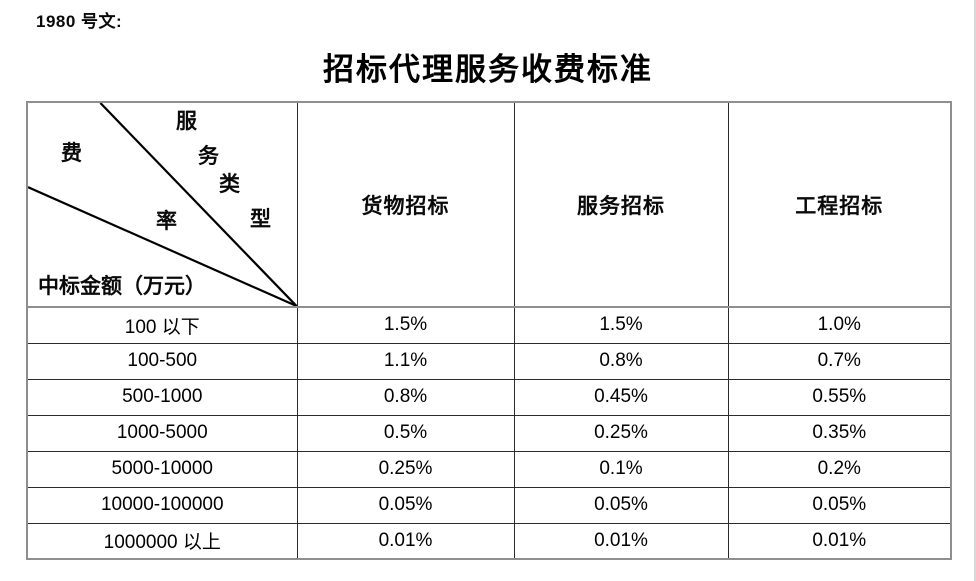 This screenshot has height=581, width=976. I want to click on table-row: 500-1000 0.8% 0.45% 0.55%, so click(489, 397).